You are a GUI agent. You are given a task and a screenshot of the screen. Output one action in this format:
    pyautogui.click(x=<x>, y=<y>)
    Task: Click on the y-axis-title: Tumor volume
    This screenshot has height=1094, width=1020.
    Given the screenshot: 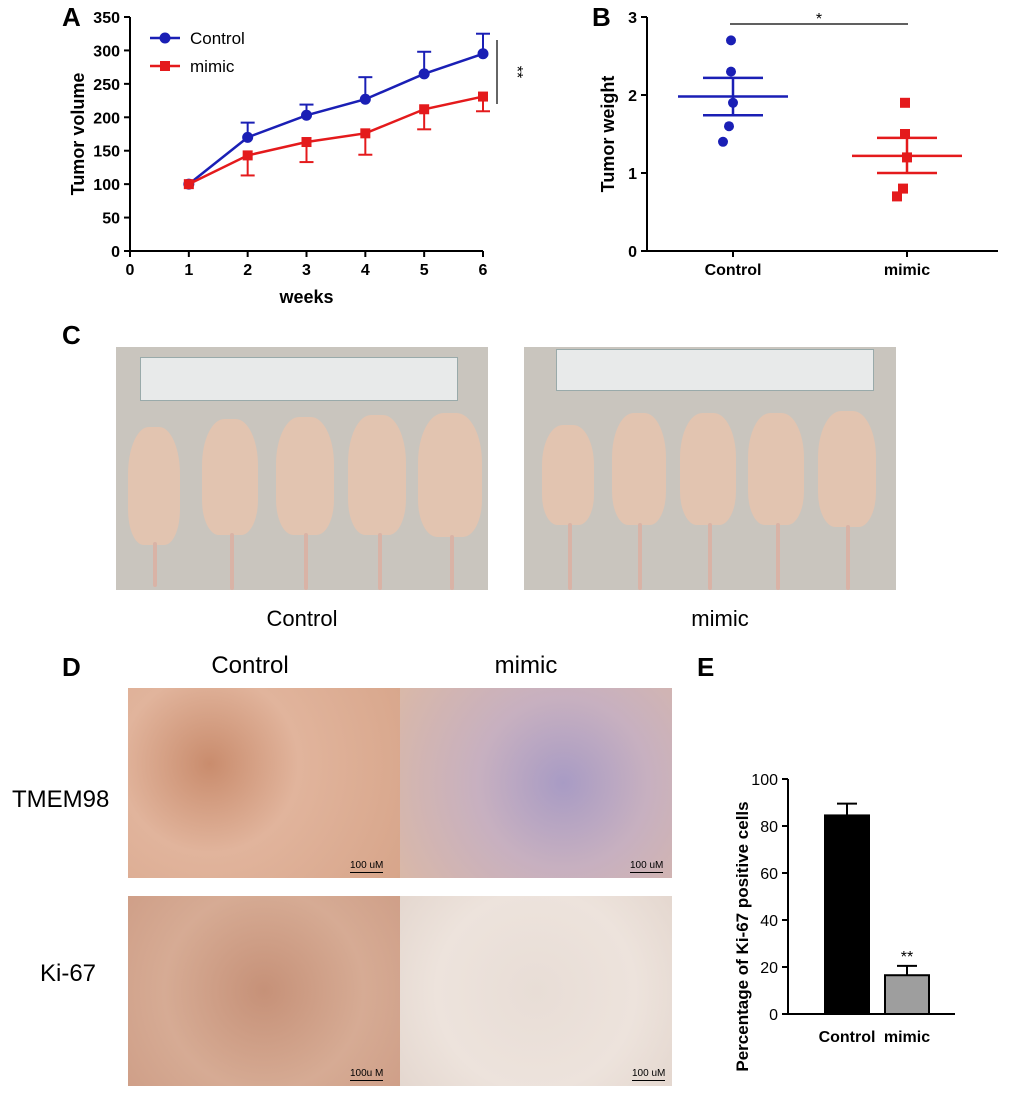 What is the action you would take?
    pyautogui.click(x=78, y=134)
    